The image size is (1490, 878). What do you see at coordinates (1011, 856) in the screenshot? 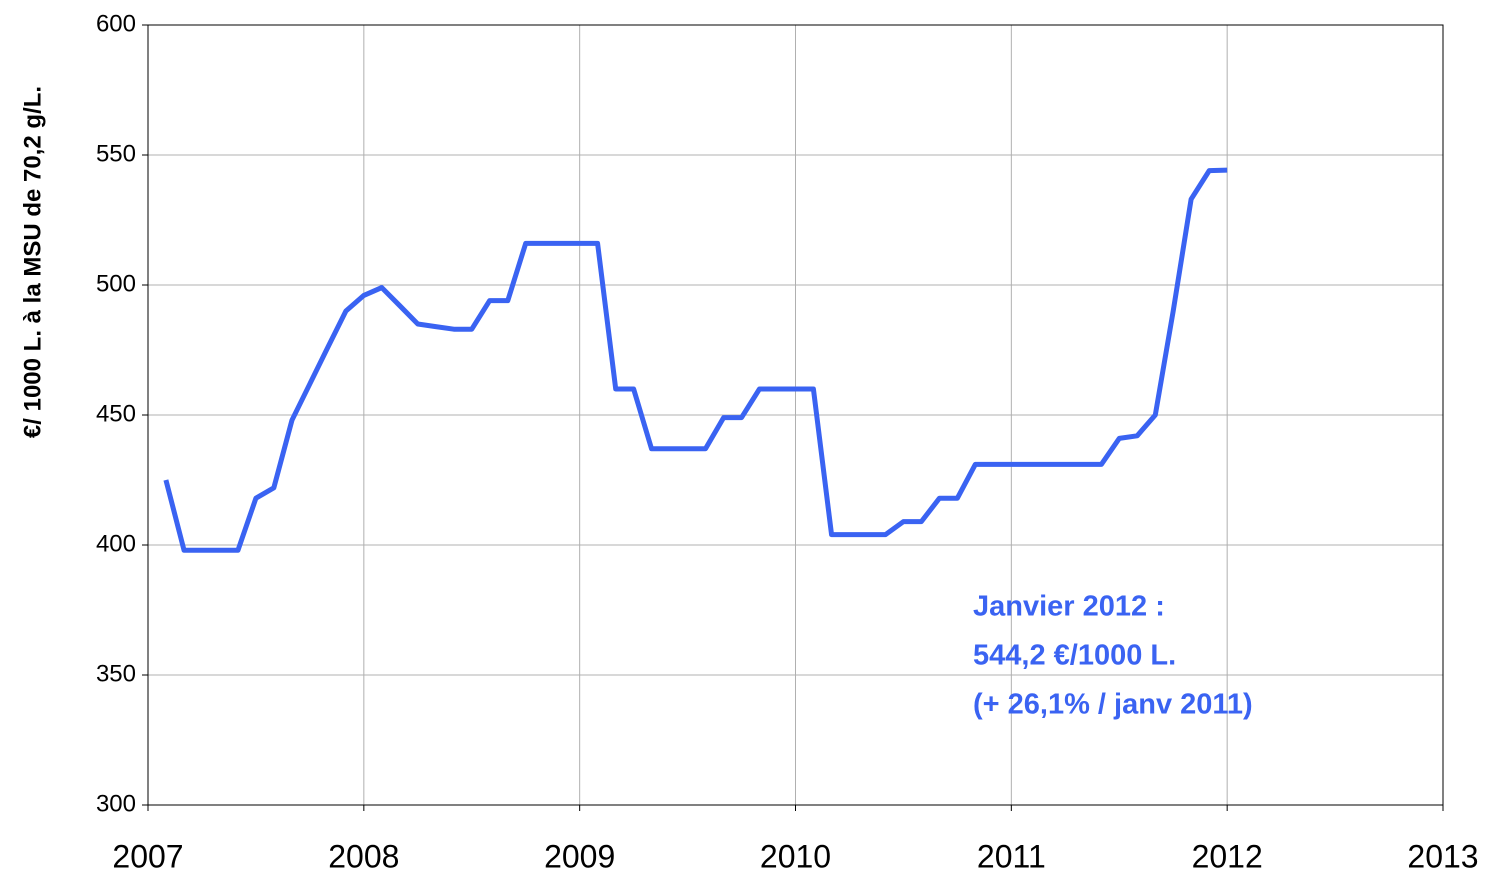
I see `x-tick-label: 2011` at bounding box center [1011, 856].